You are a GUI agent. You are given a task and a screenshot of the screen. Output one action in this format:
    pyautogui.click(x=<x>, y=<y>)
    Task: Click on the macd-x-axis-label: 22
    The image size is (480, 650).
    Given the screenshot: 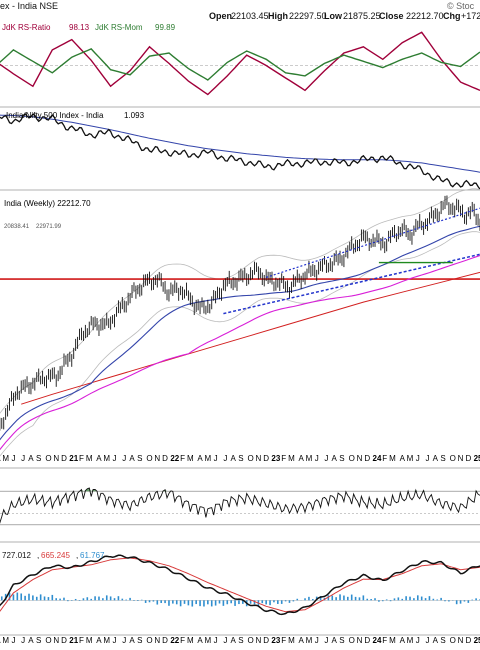 What is the action you would take?
    pyautogui.click(x=174, y=640)
    